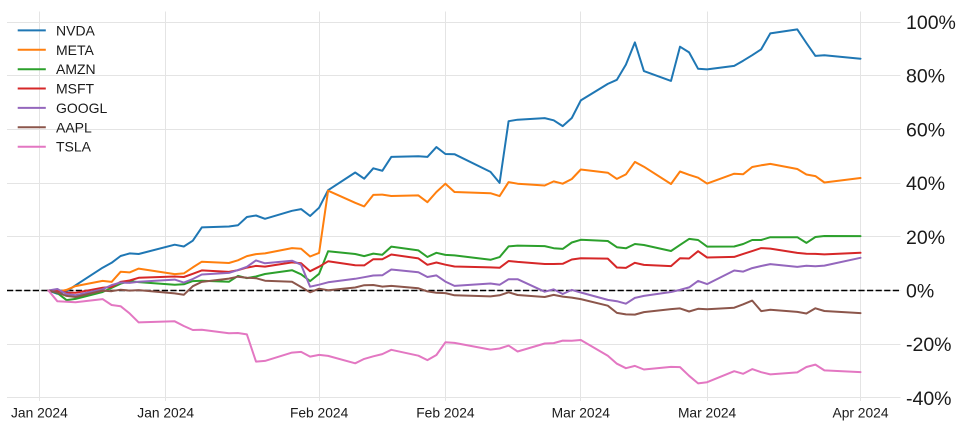 This screenshot has width=967, height=432. What do you see at coordinates (925, 77) in the screenshot?
I see `svg-text: 80%` at bounding box center [925, 77].